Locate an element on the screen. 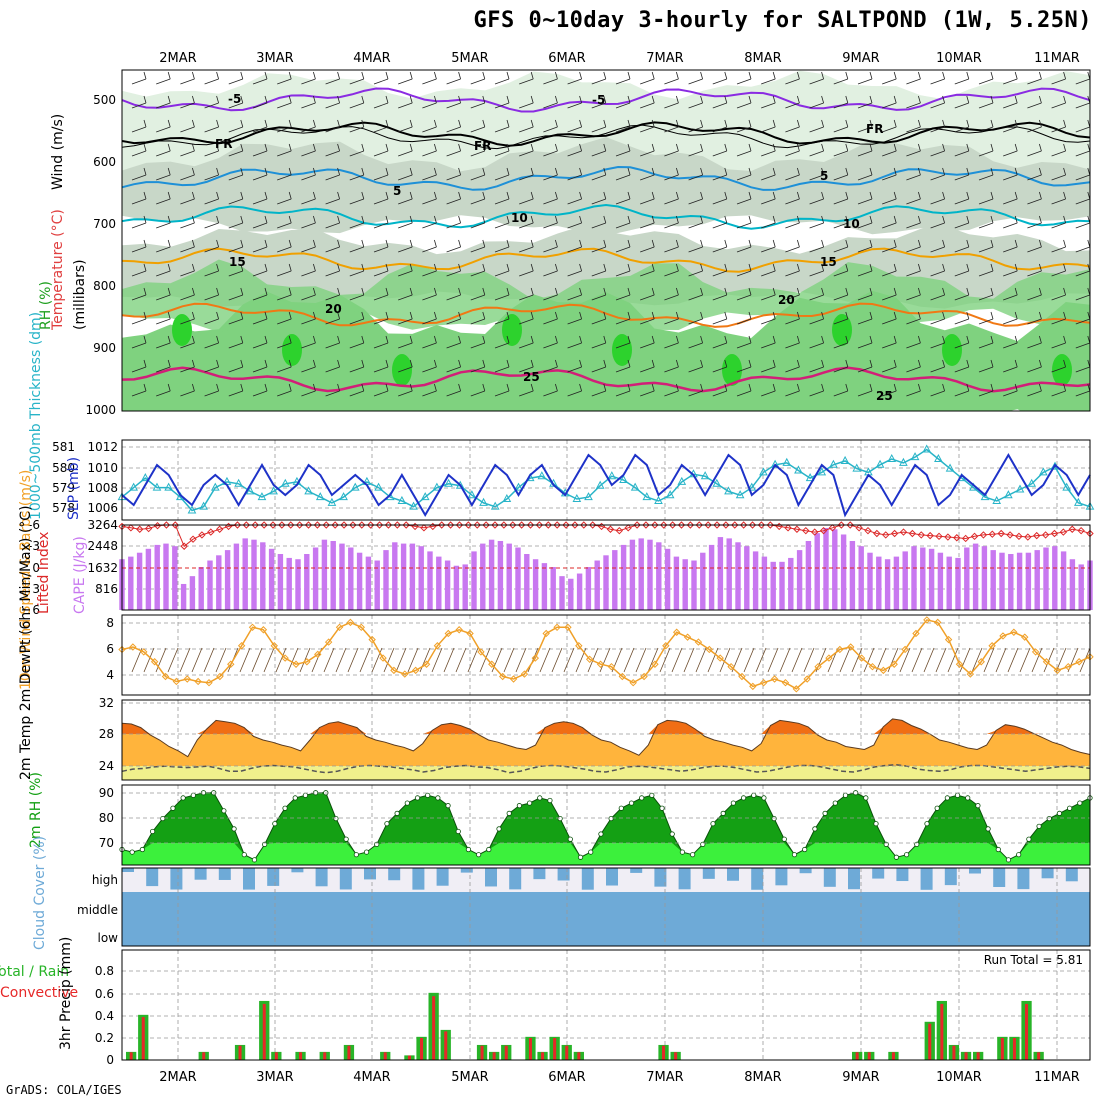 This screenshot has height=1100, width=1100. cape-tick-label: 3264 is located at coordinates (102, 525).